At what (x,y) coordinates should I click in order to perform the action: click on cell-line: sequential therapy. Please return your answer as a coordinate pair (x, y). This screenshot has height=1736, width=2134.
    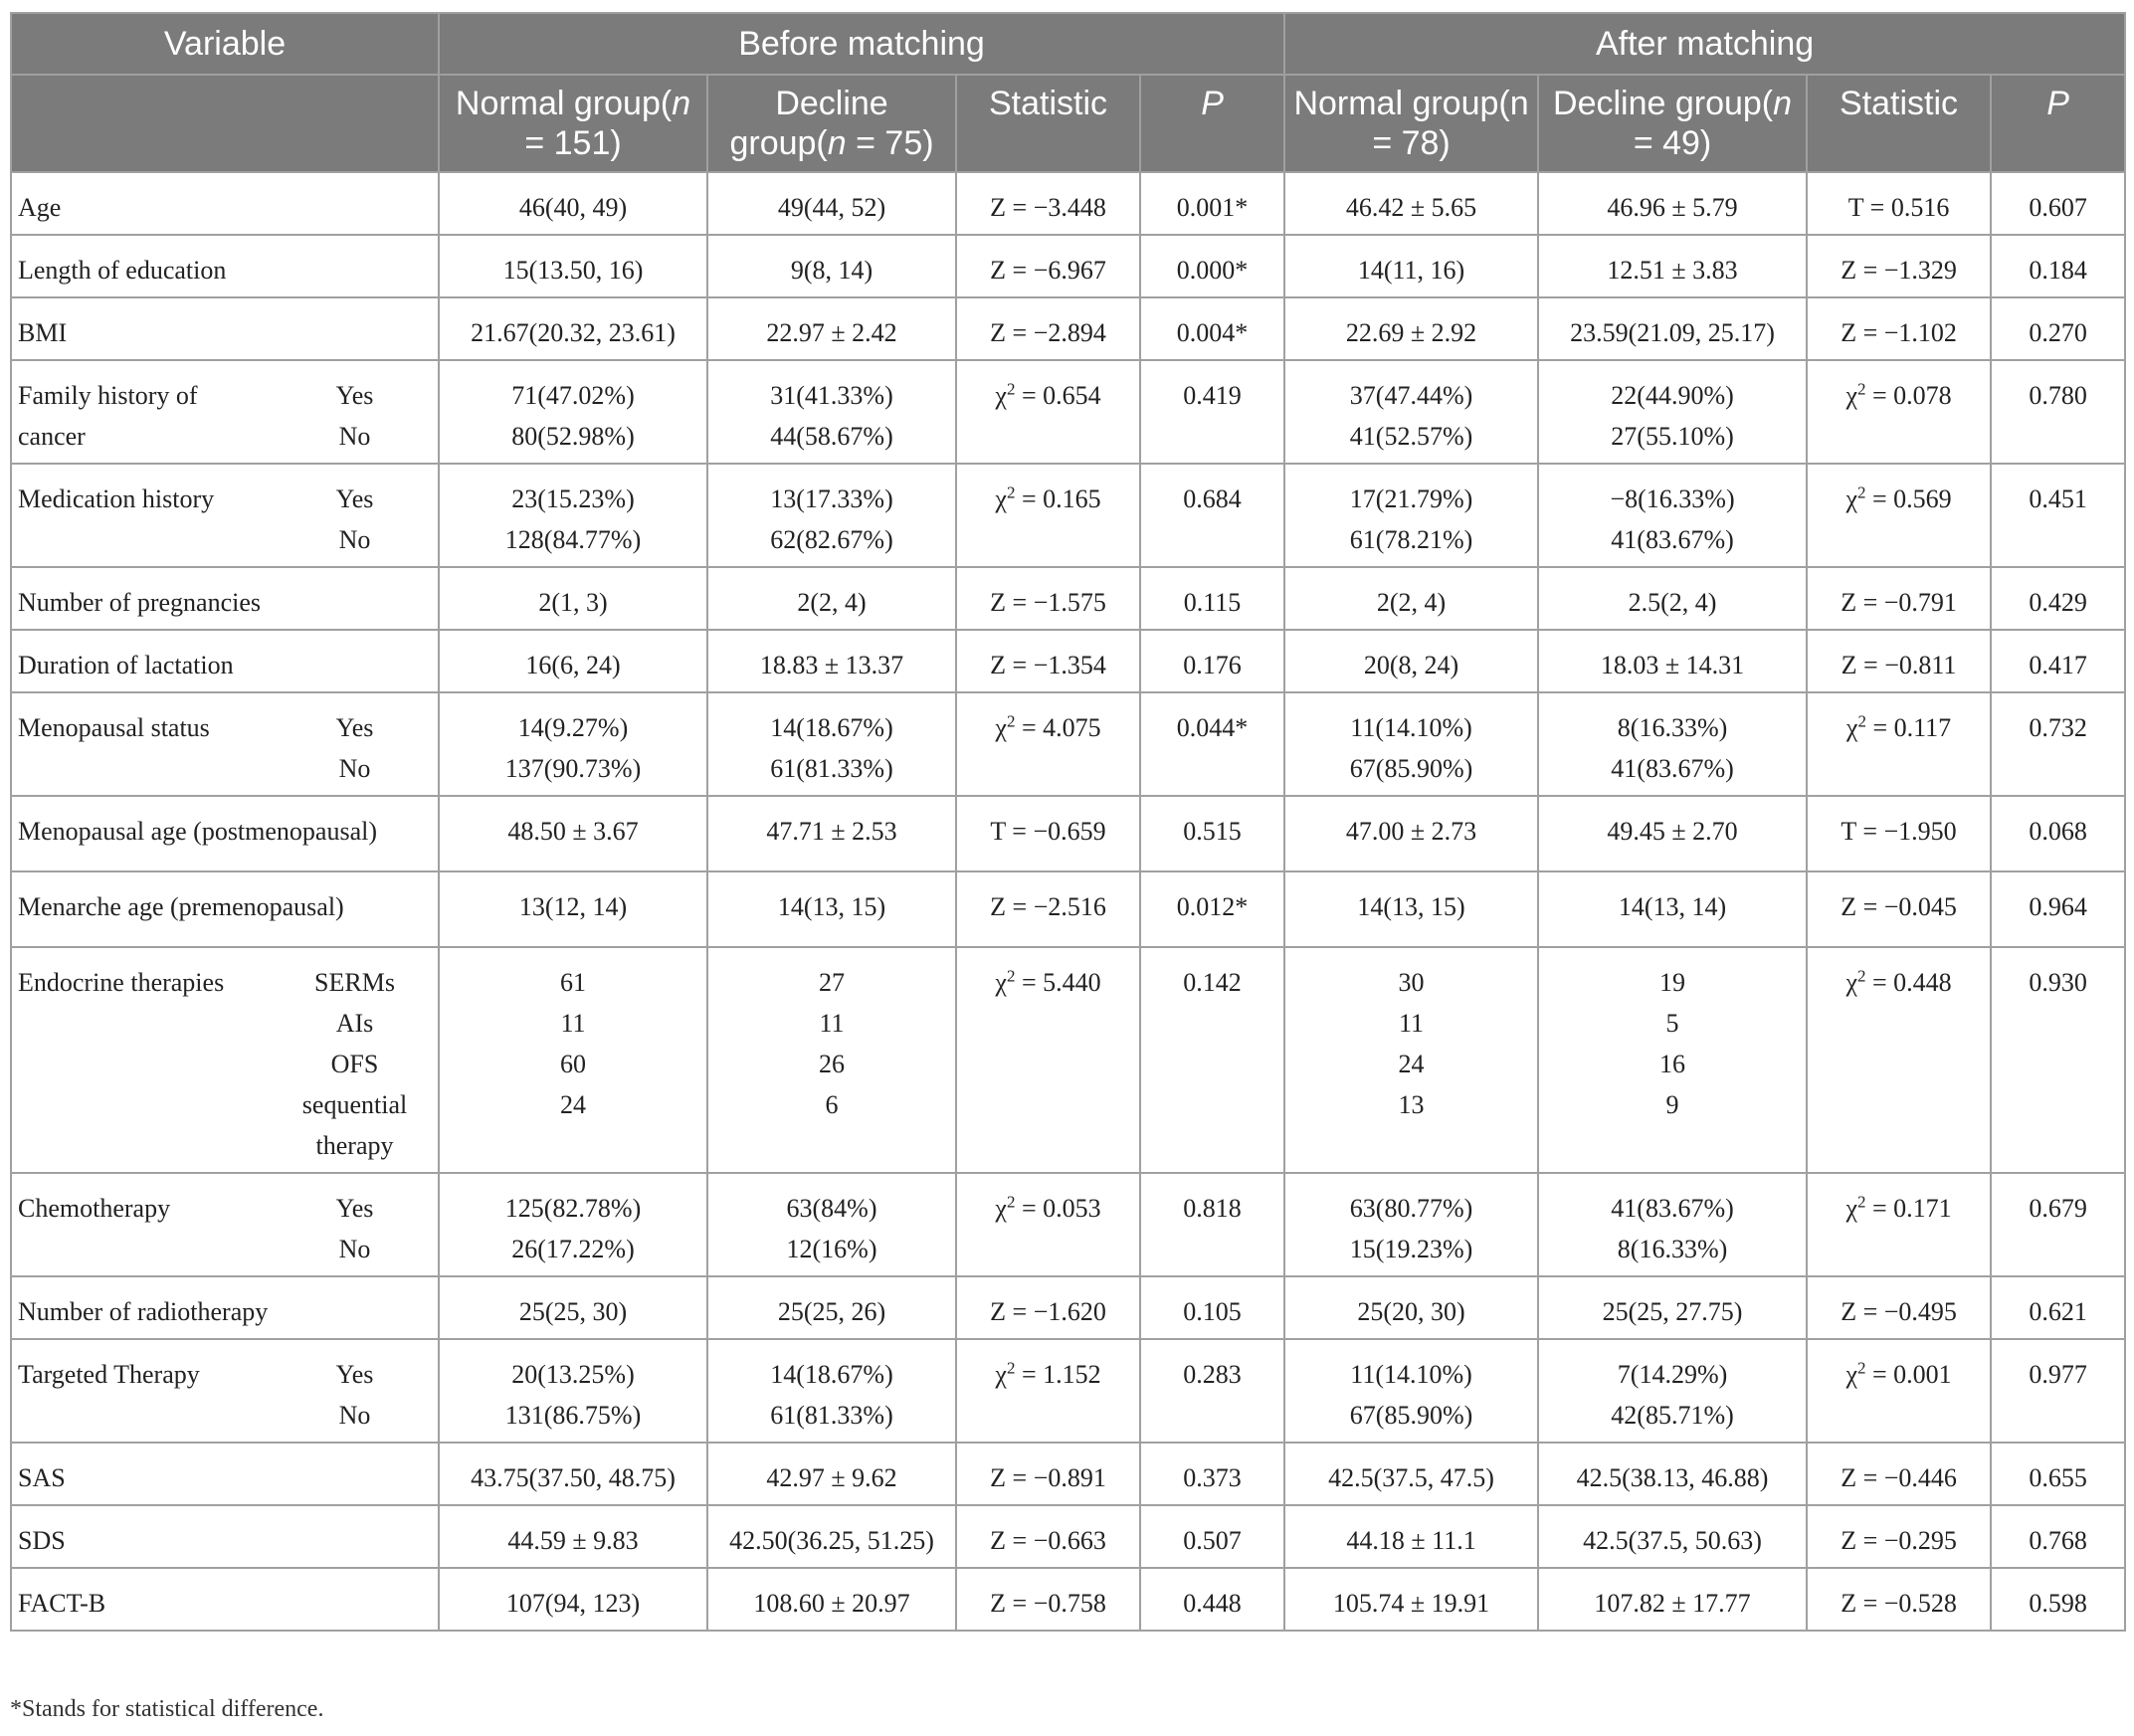
    Looking at the image, I should click on (354, 1125).